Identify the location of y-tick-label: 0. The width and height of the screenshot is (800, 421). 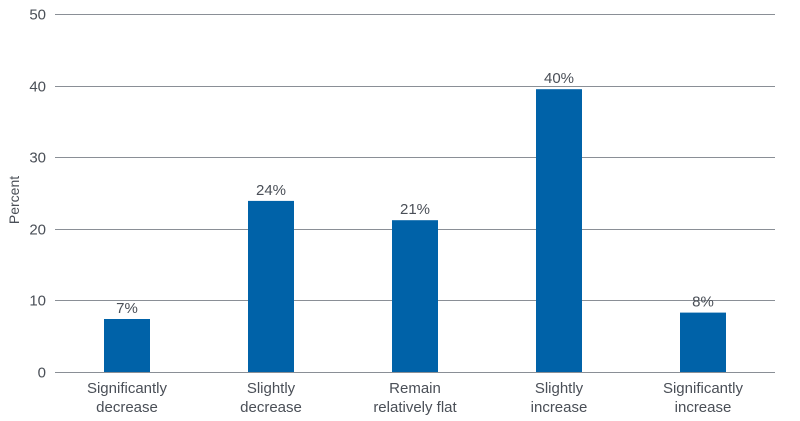
(42, 373).